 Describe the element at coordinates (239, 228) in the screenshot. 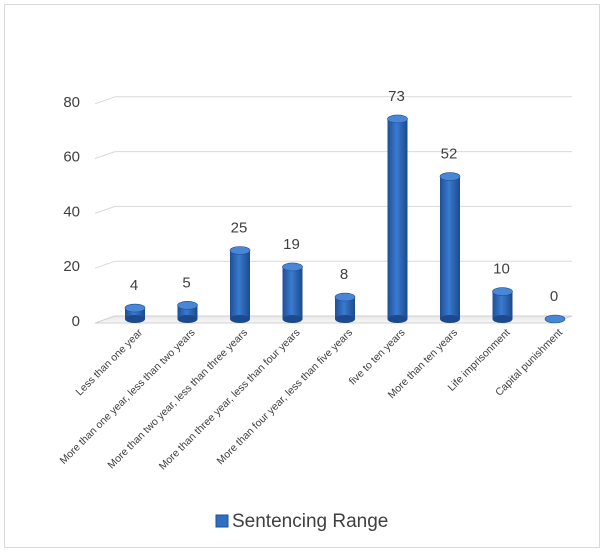

I see `data-label: 25` at that location.